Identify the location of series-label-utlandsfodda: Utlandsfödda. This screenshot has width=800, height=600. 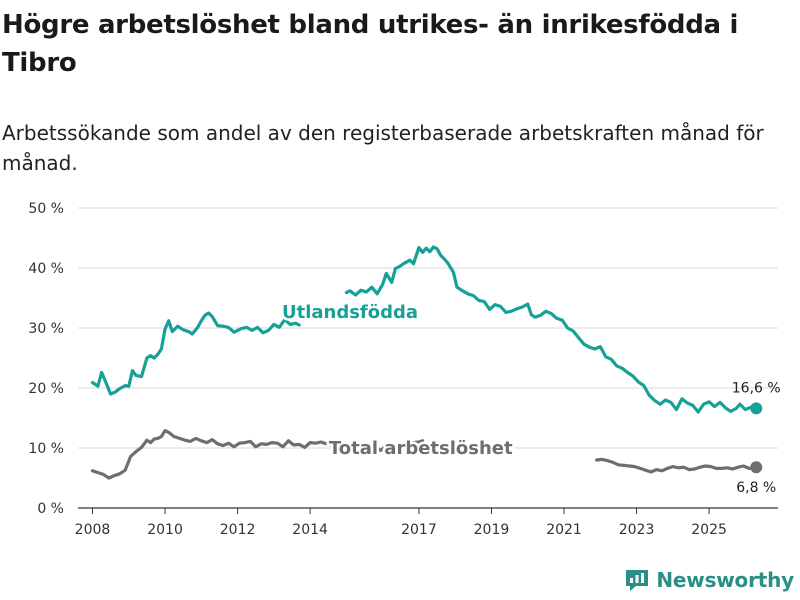
(350, 312).